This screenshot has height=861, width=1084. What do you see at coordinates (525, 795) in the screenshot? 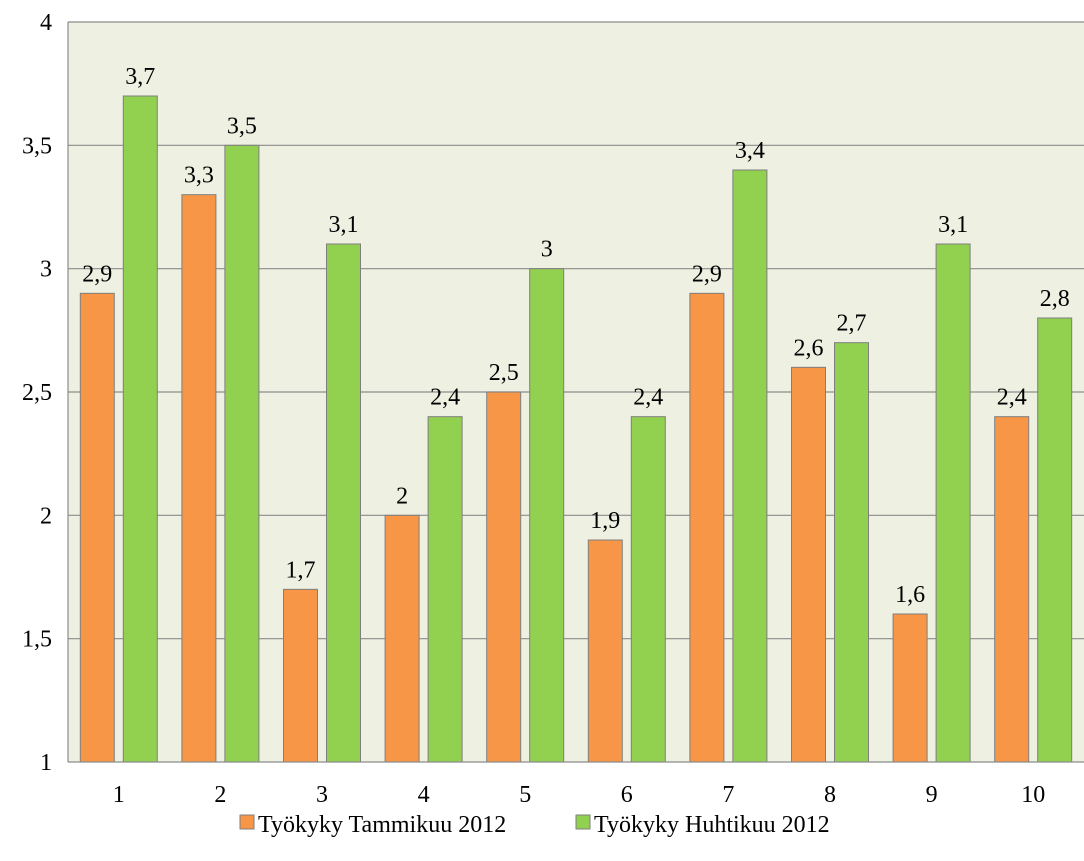
I see `x-tick-label: 5` at bounding box center [525, 795].